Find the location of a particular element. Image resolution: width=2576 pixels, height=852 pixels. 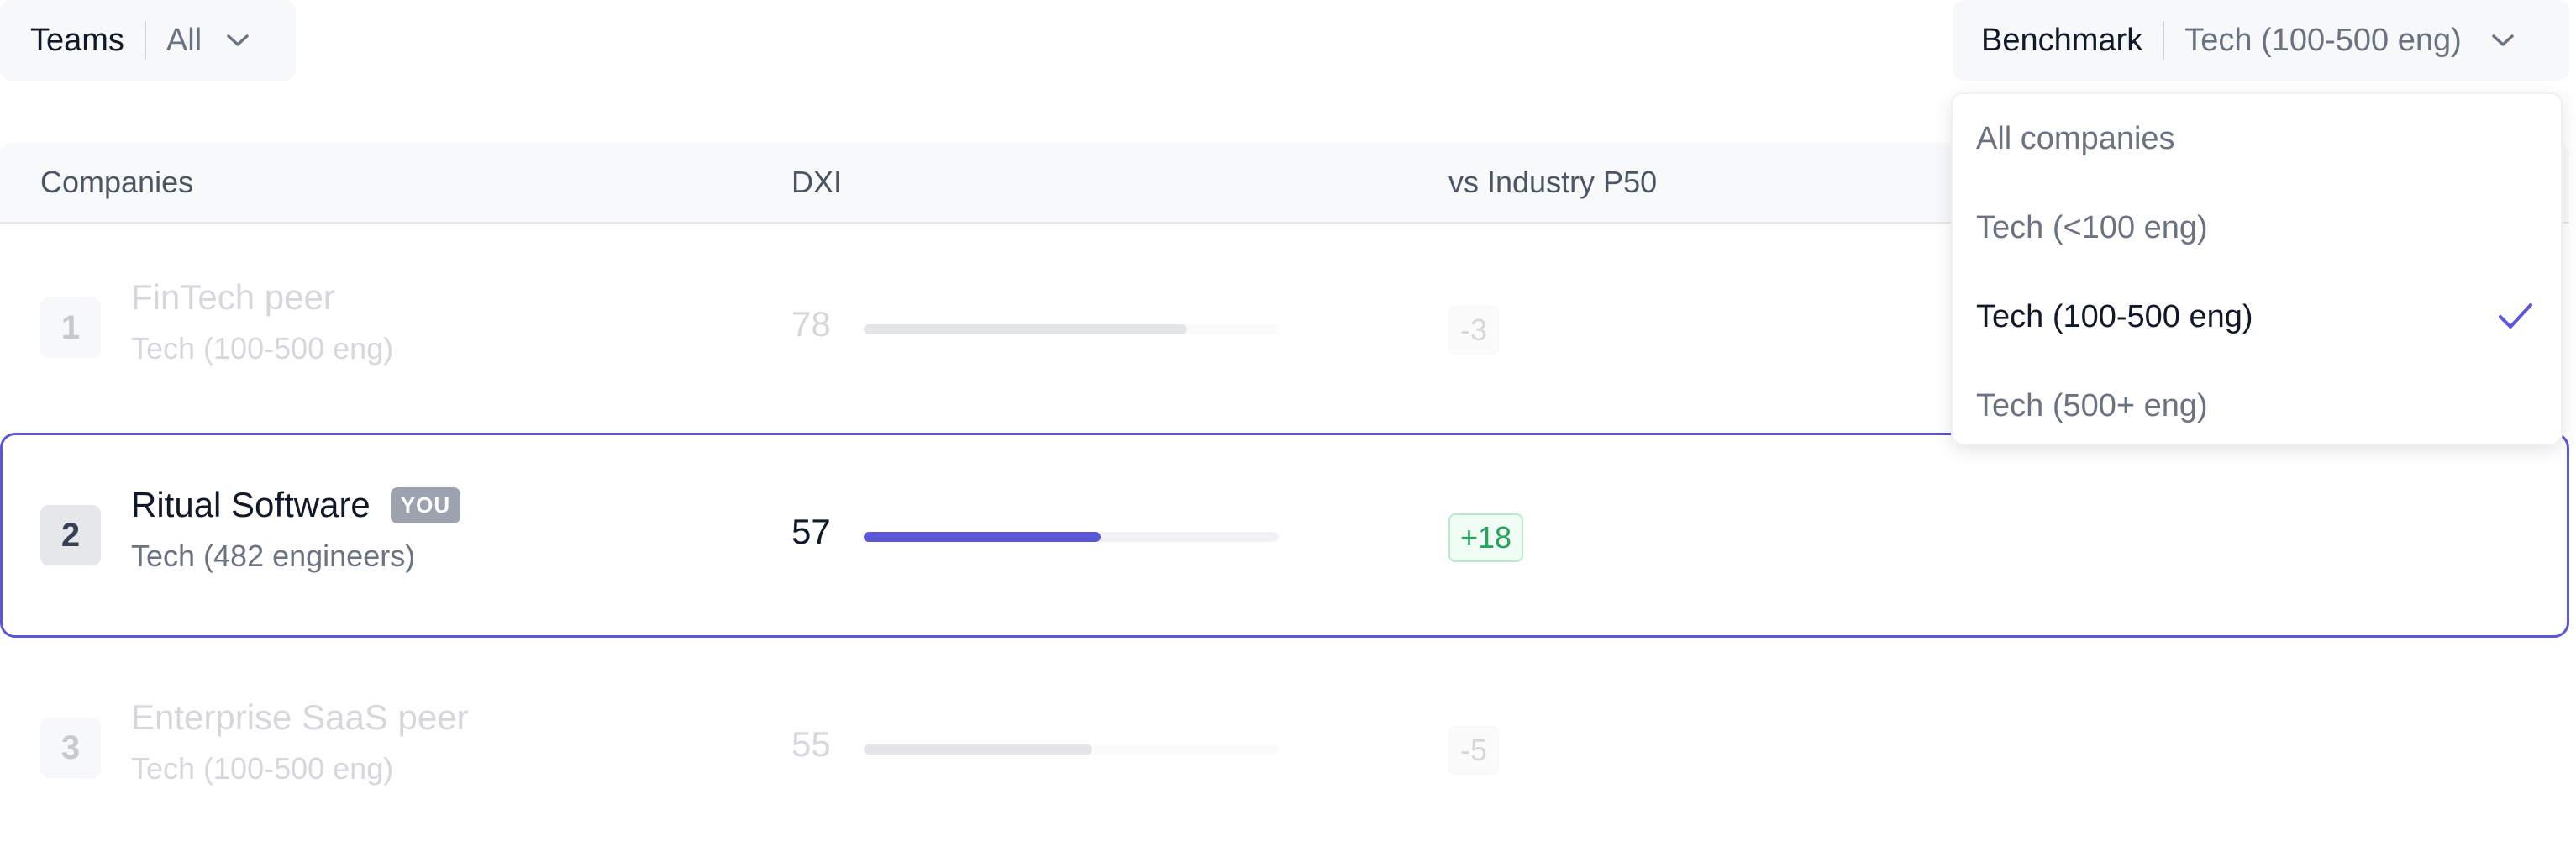

company-name: FinTech peer is located at coordinates (233, 297).